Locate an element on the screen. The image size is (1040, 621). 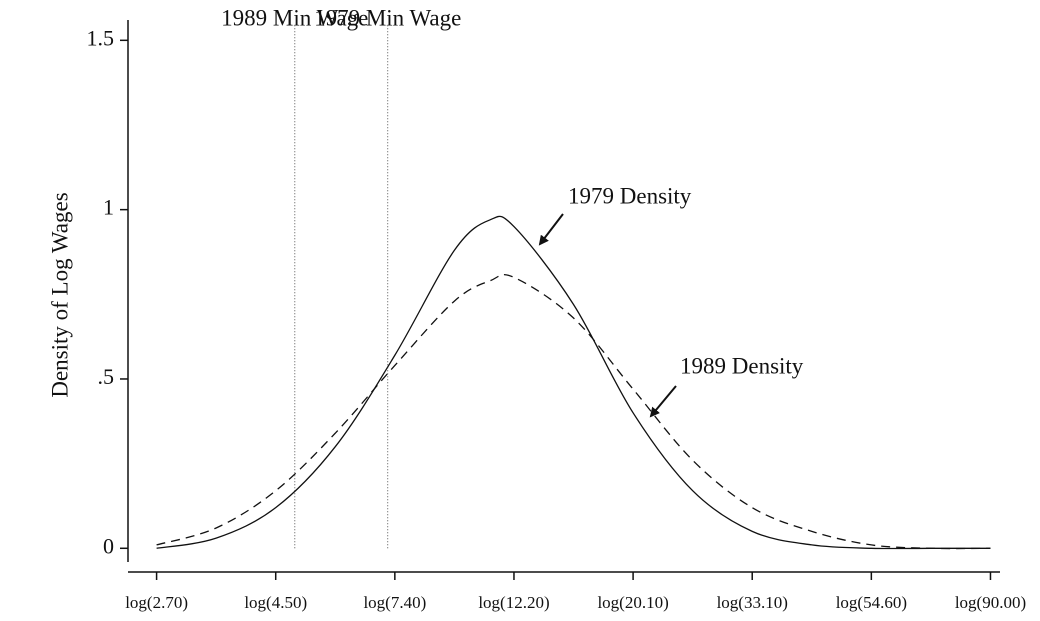
x-tick-label: log(7.40) is located at coordinates (394, 602).